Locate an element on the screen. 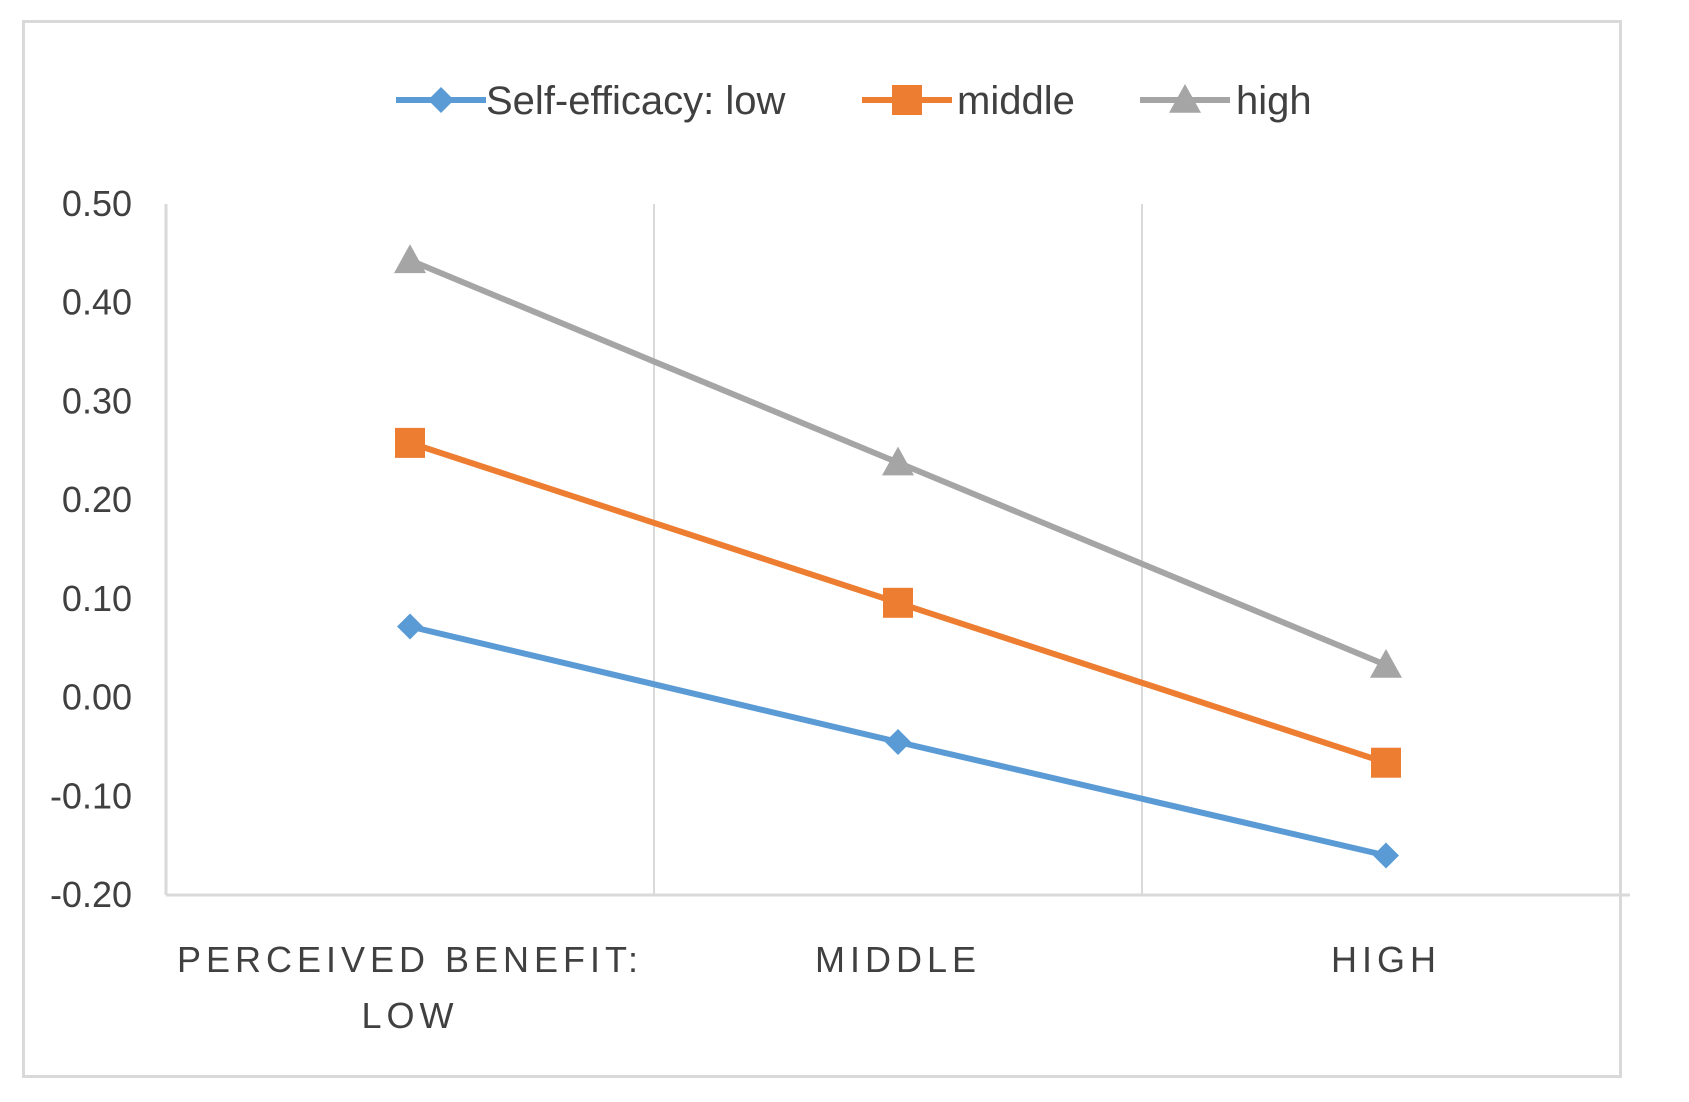 The width and height of the screenshot is (1689, 1102). legend-item: middle is located at coordinates (968, 101).